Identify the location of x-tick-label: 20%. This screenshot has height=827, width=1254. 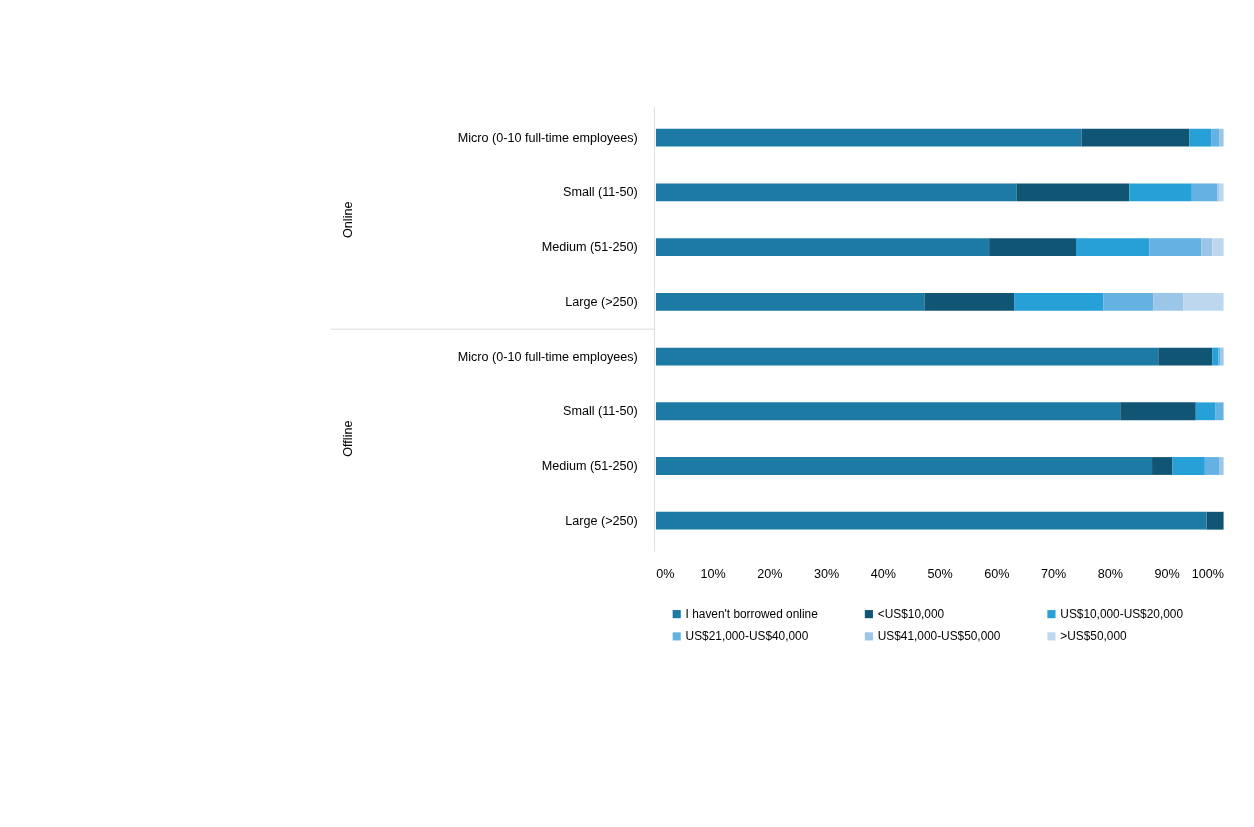
(770, 574).